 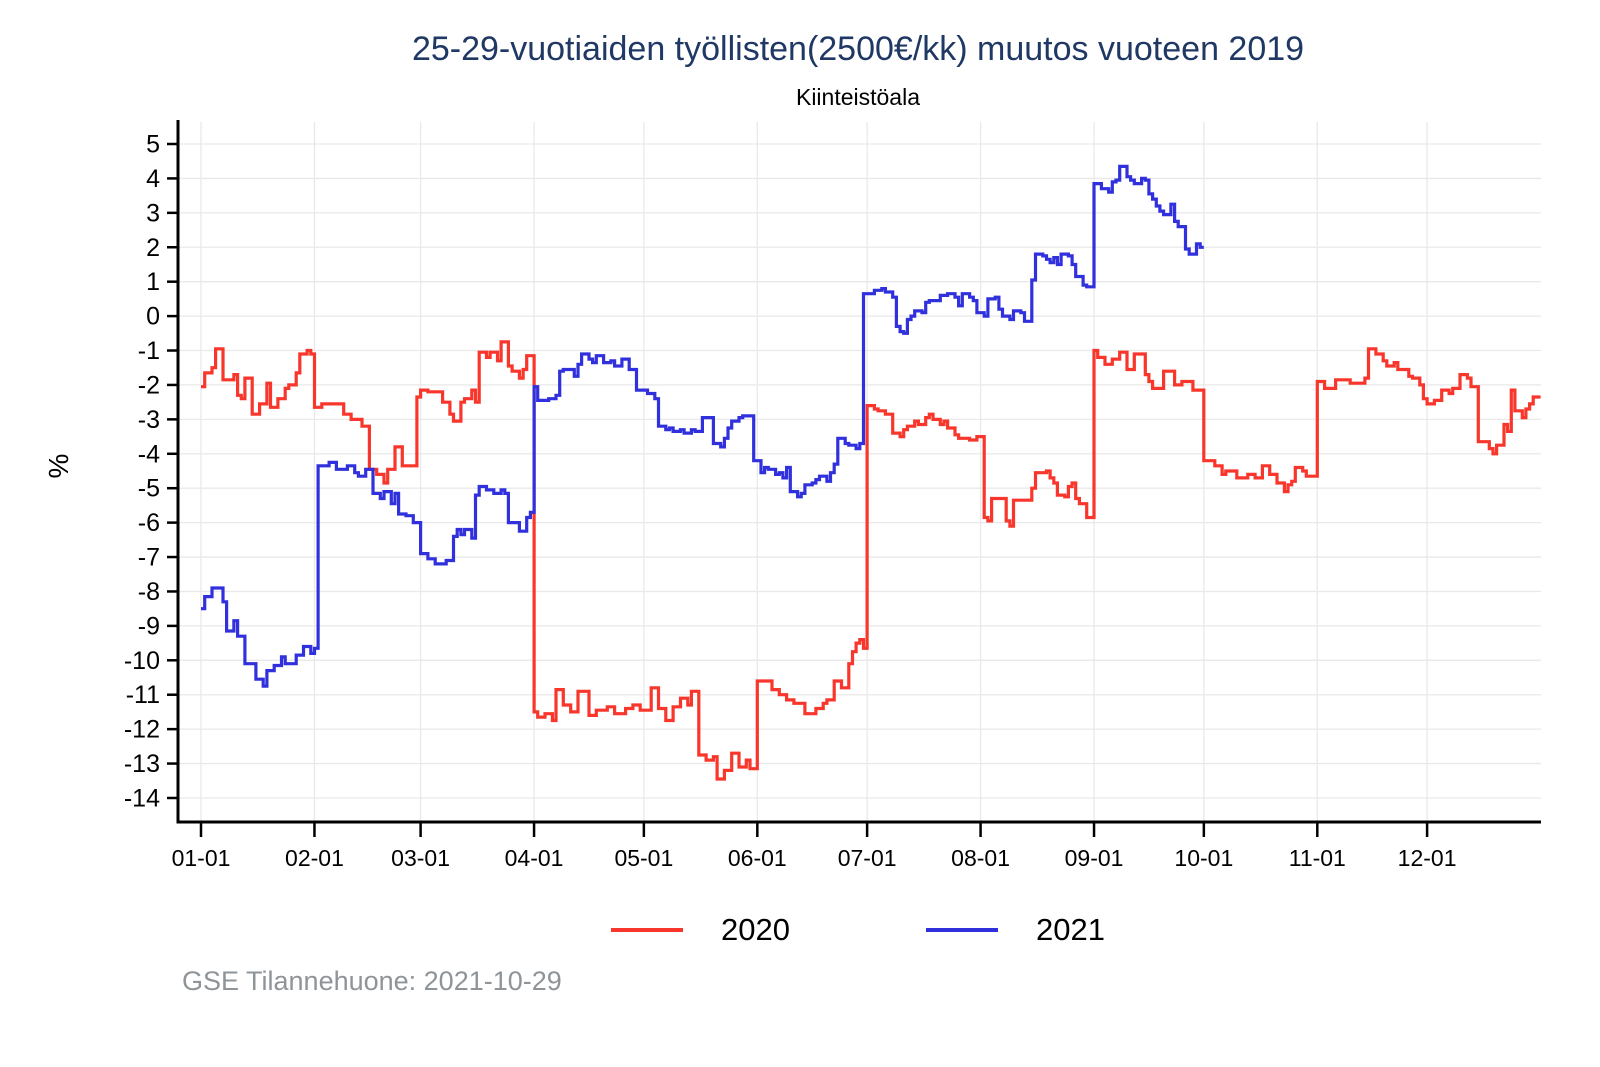 What do you see at coordinates (149, 420) in the screenshot?
I see `y-tick-label--3: -3` at bounding box center [149, 420].